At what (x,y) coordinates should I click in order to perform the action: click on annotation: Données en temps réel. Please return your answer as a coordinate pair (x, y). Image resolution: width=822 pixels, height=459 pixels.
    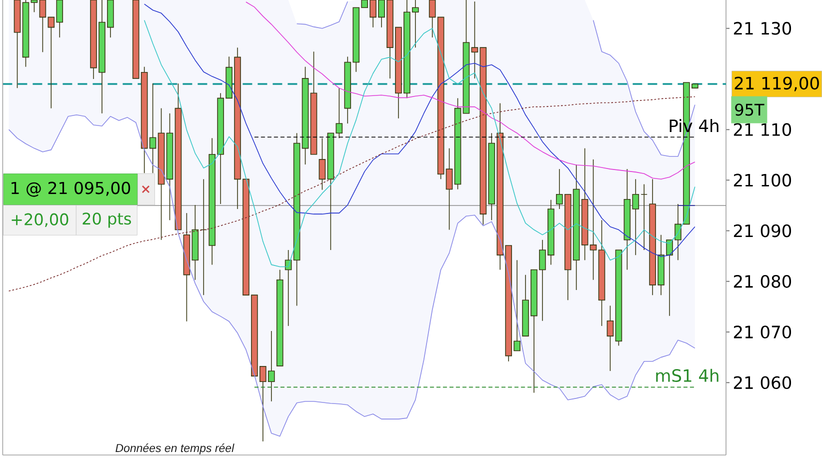
    Looking at the image, I should click on (175, 449).